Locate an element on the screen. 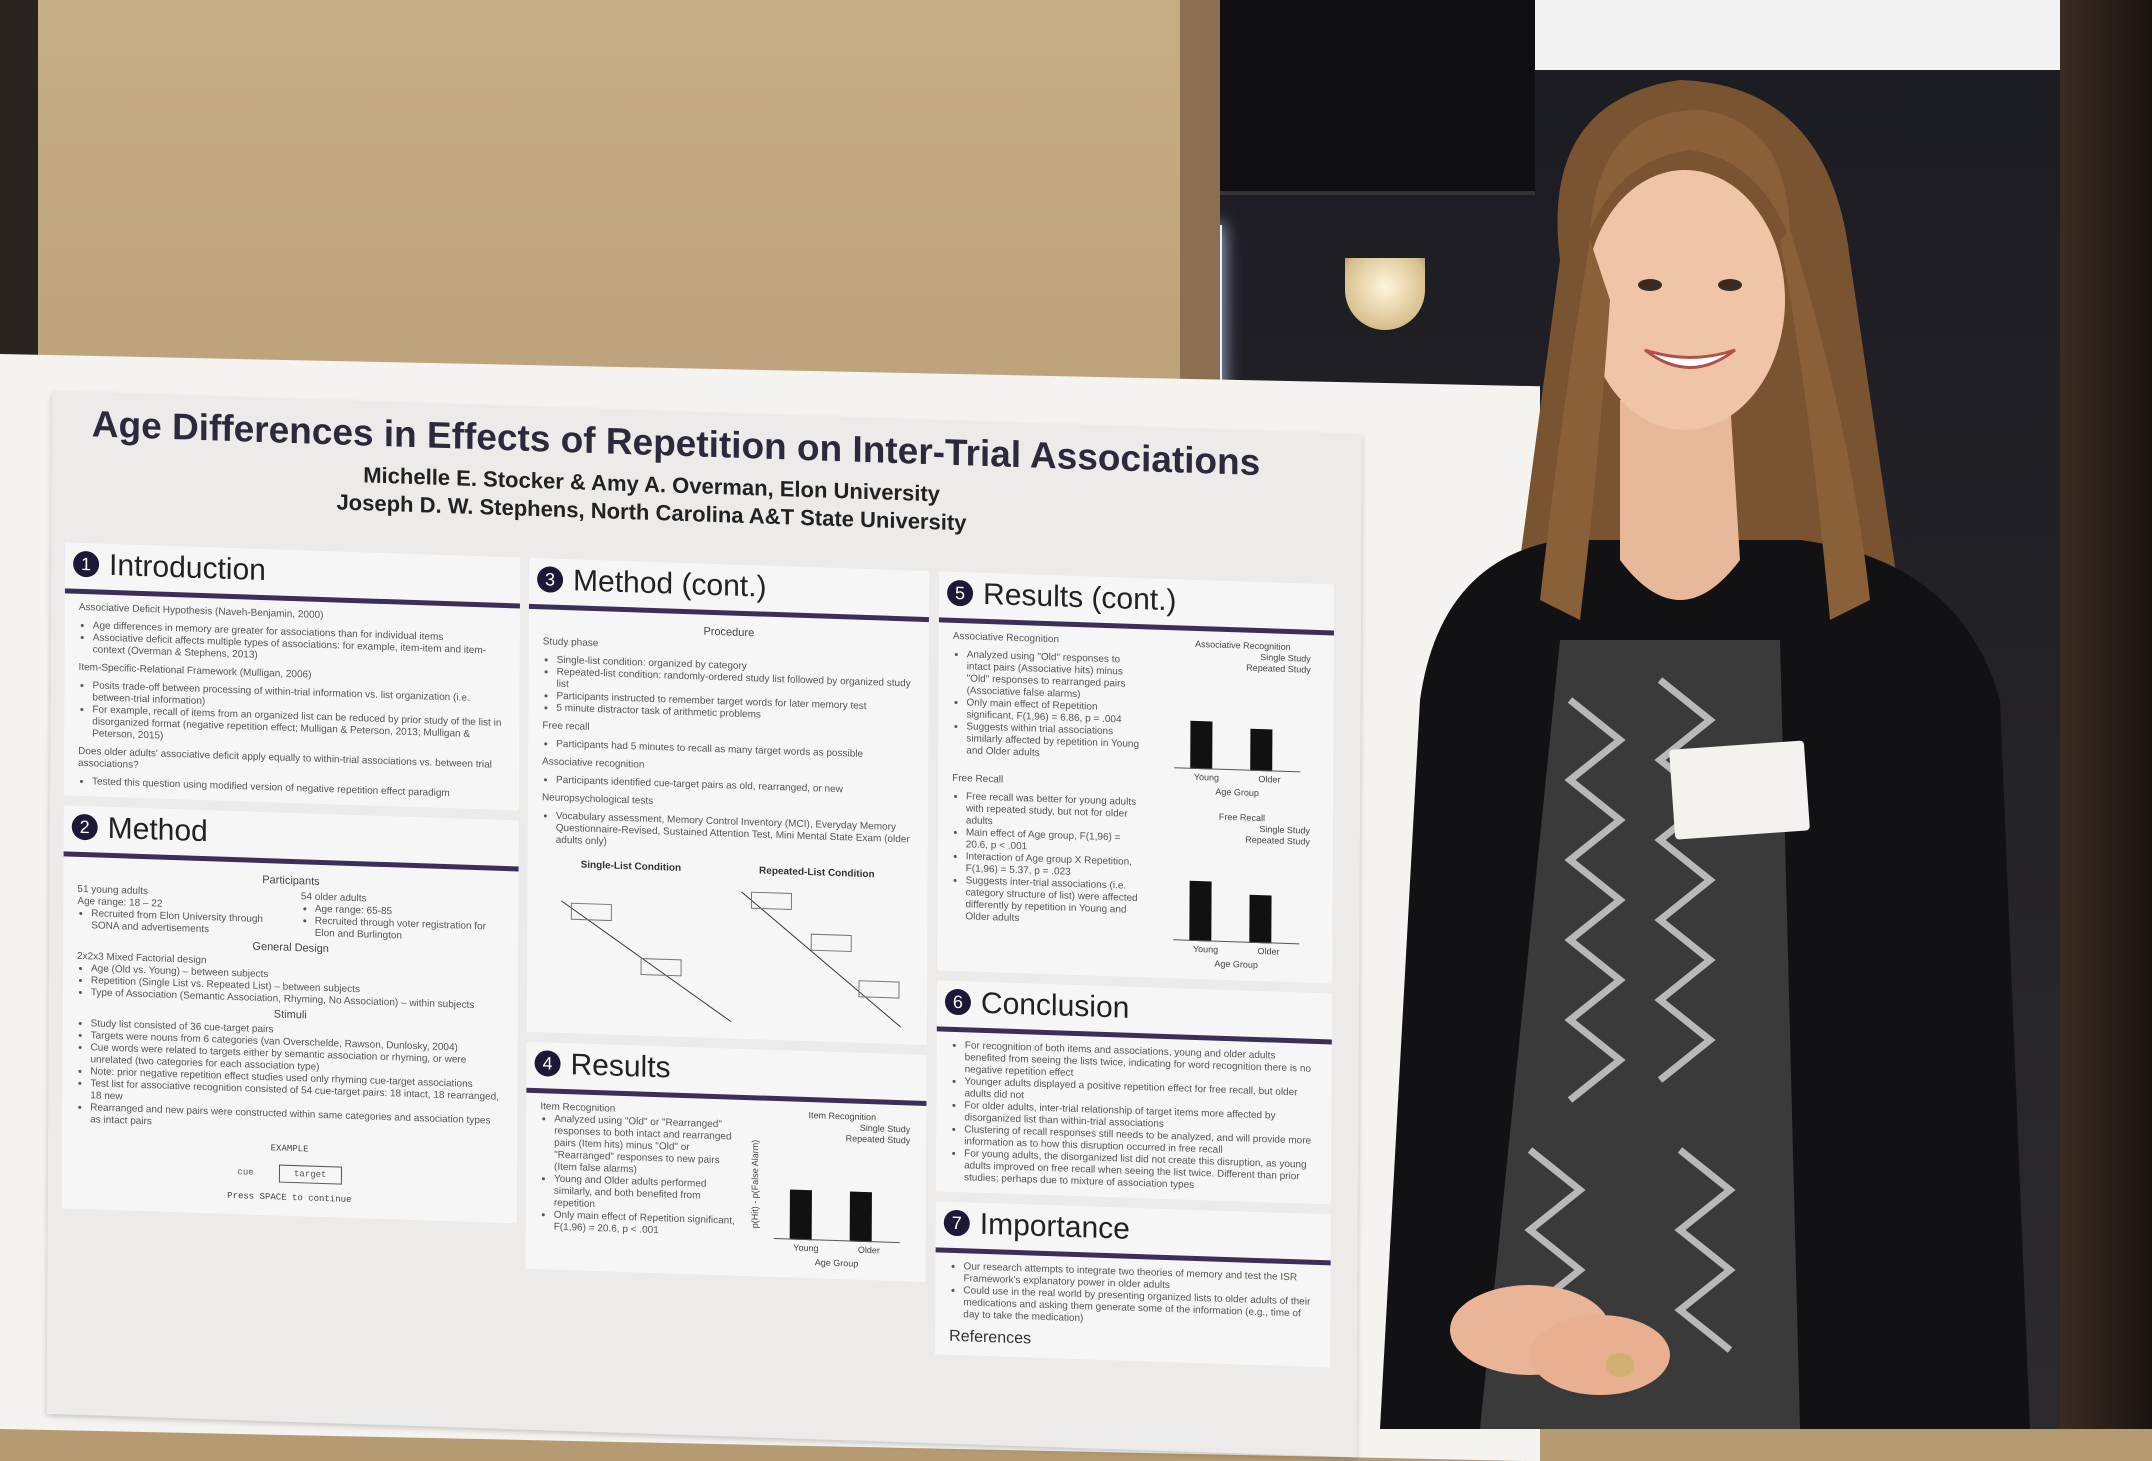 The width and height of the screenshot is (2152, 1461). section-heading: Introduction is located at coordinates (187, 568).